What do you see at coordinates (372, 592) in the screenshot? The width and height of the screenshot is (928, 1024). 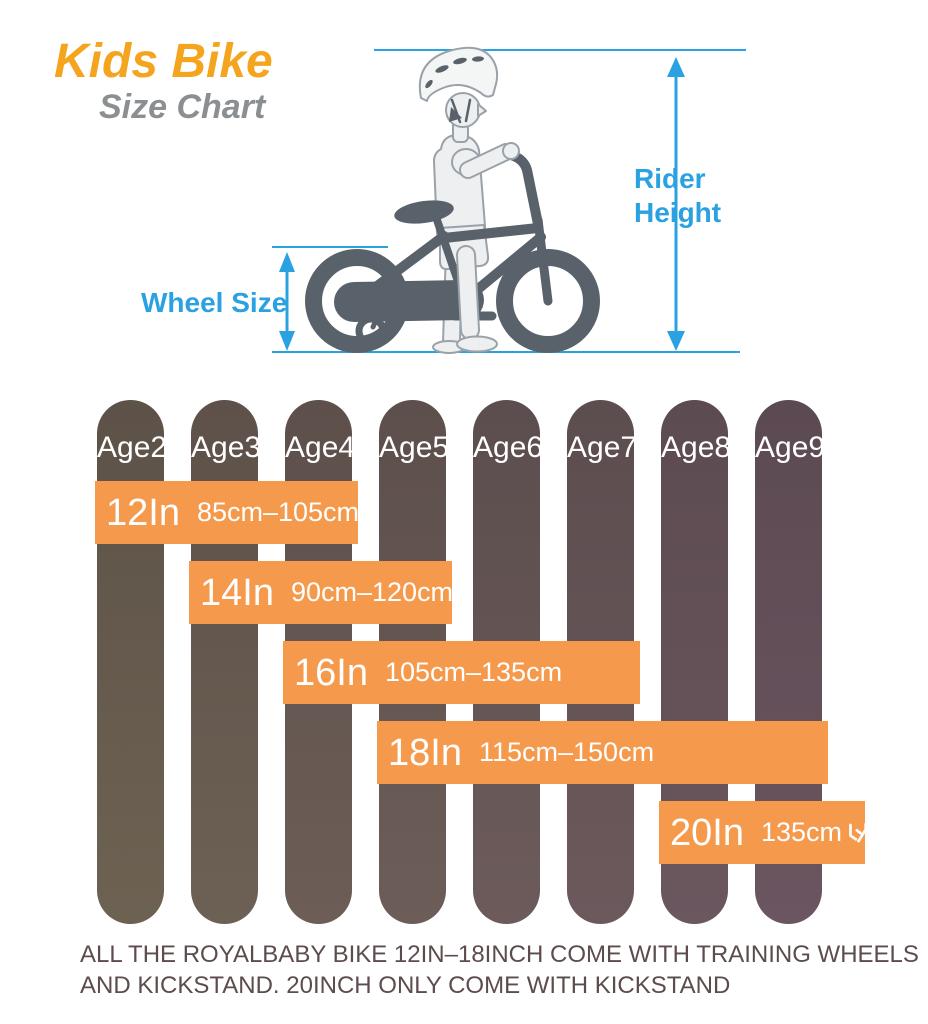 I see `rider-height-range: 90cm–120cm` at bounding box center [372, 592].